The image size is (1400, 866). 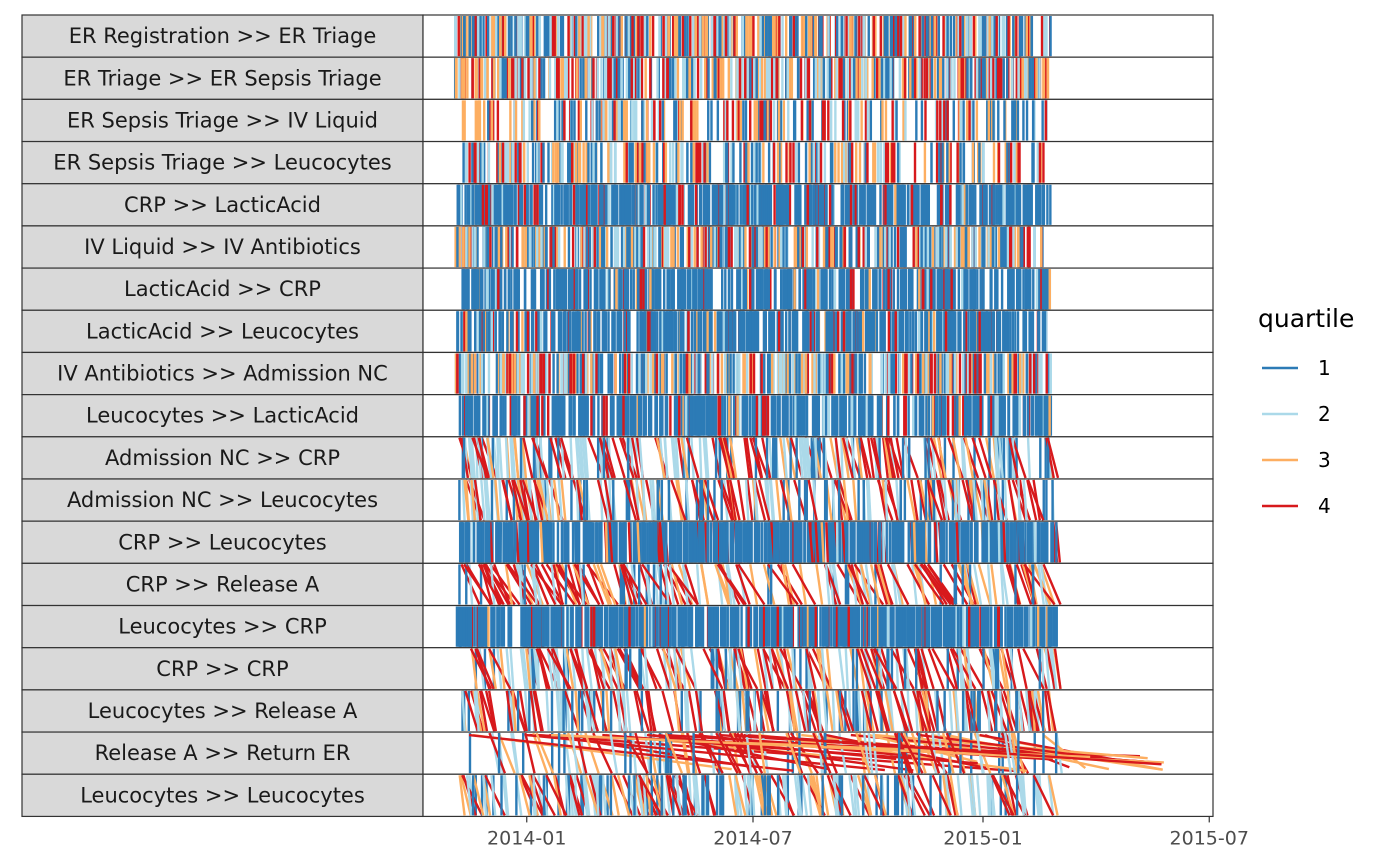 I want to click on facet-label: Leucocytes >> Release A, so click(x=223, y=711).